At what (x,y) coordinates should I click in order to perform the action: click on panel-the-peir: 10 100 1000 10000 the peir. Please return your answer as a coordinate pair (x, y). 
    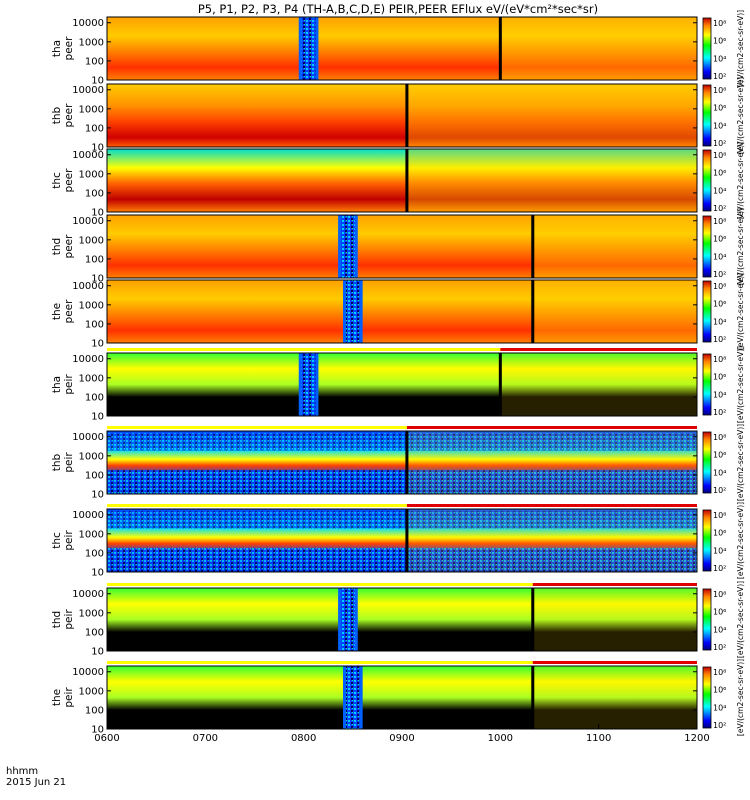
    Looking at the image, I should click on (374, 700).